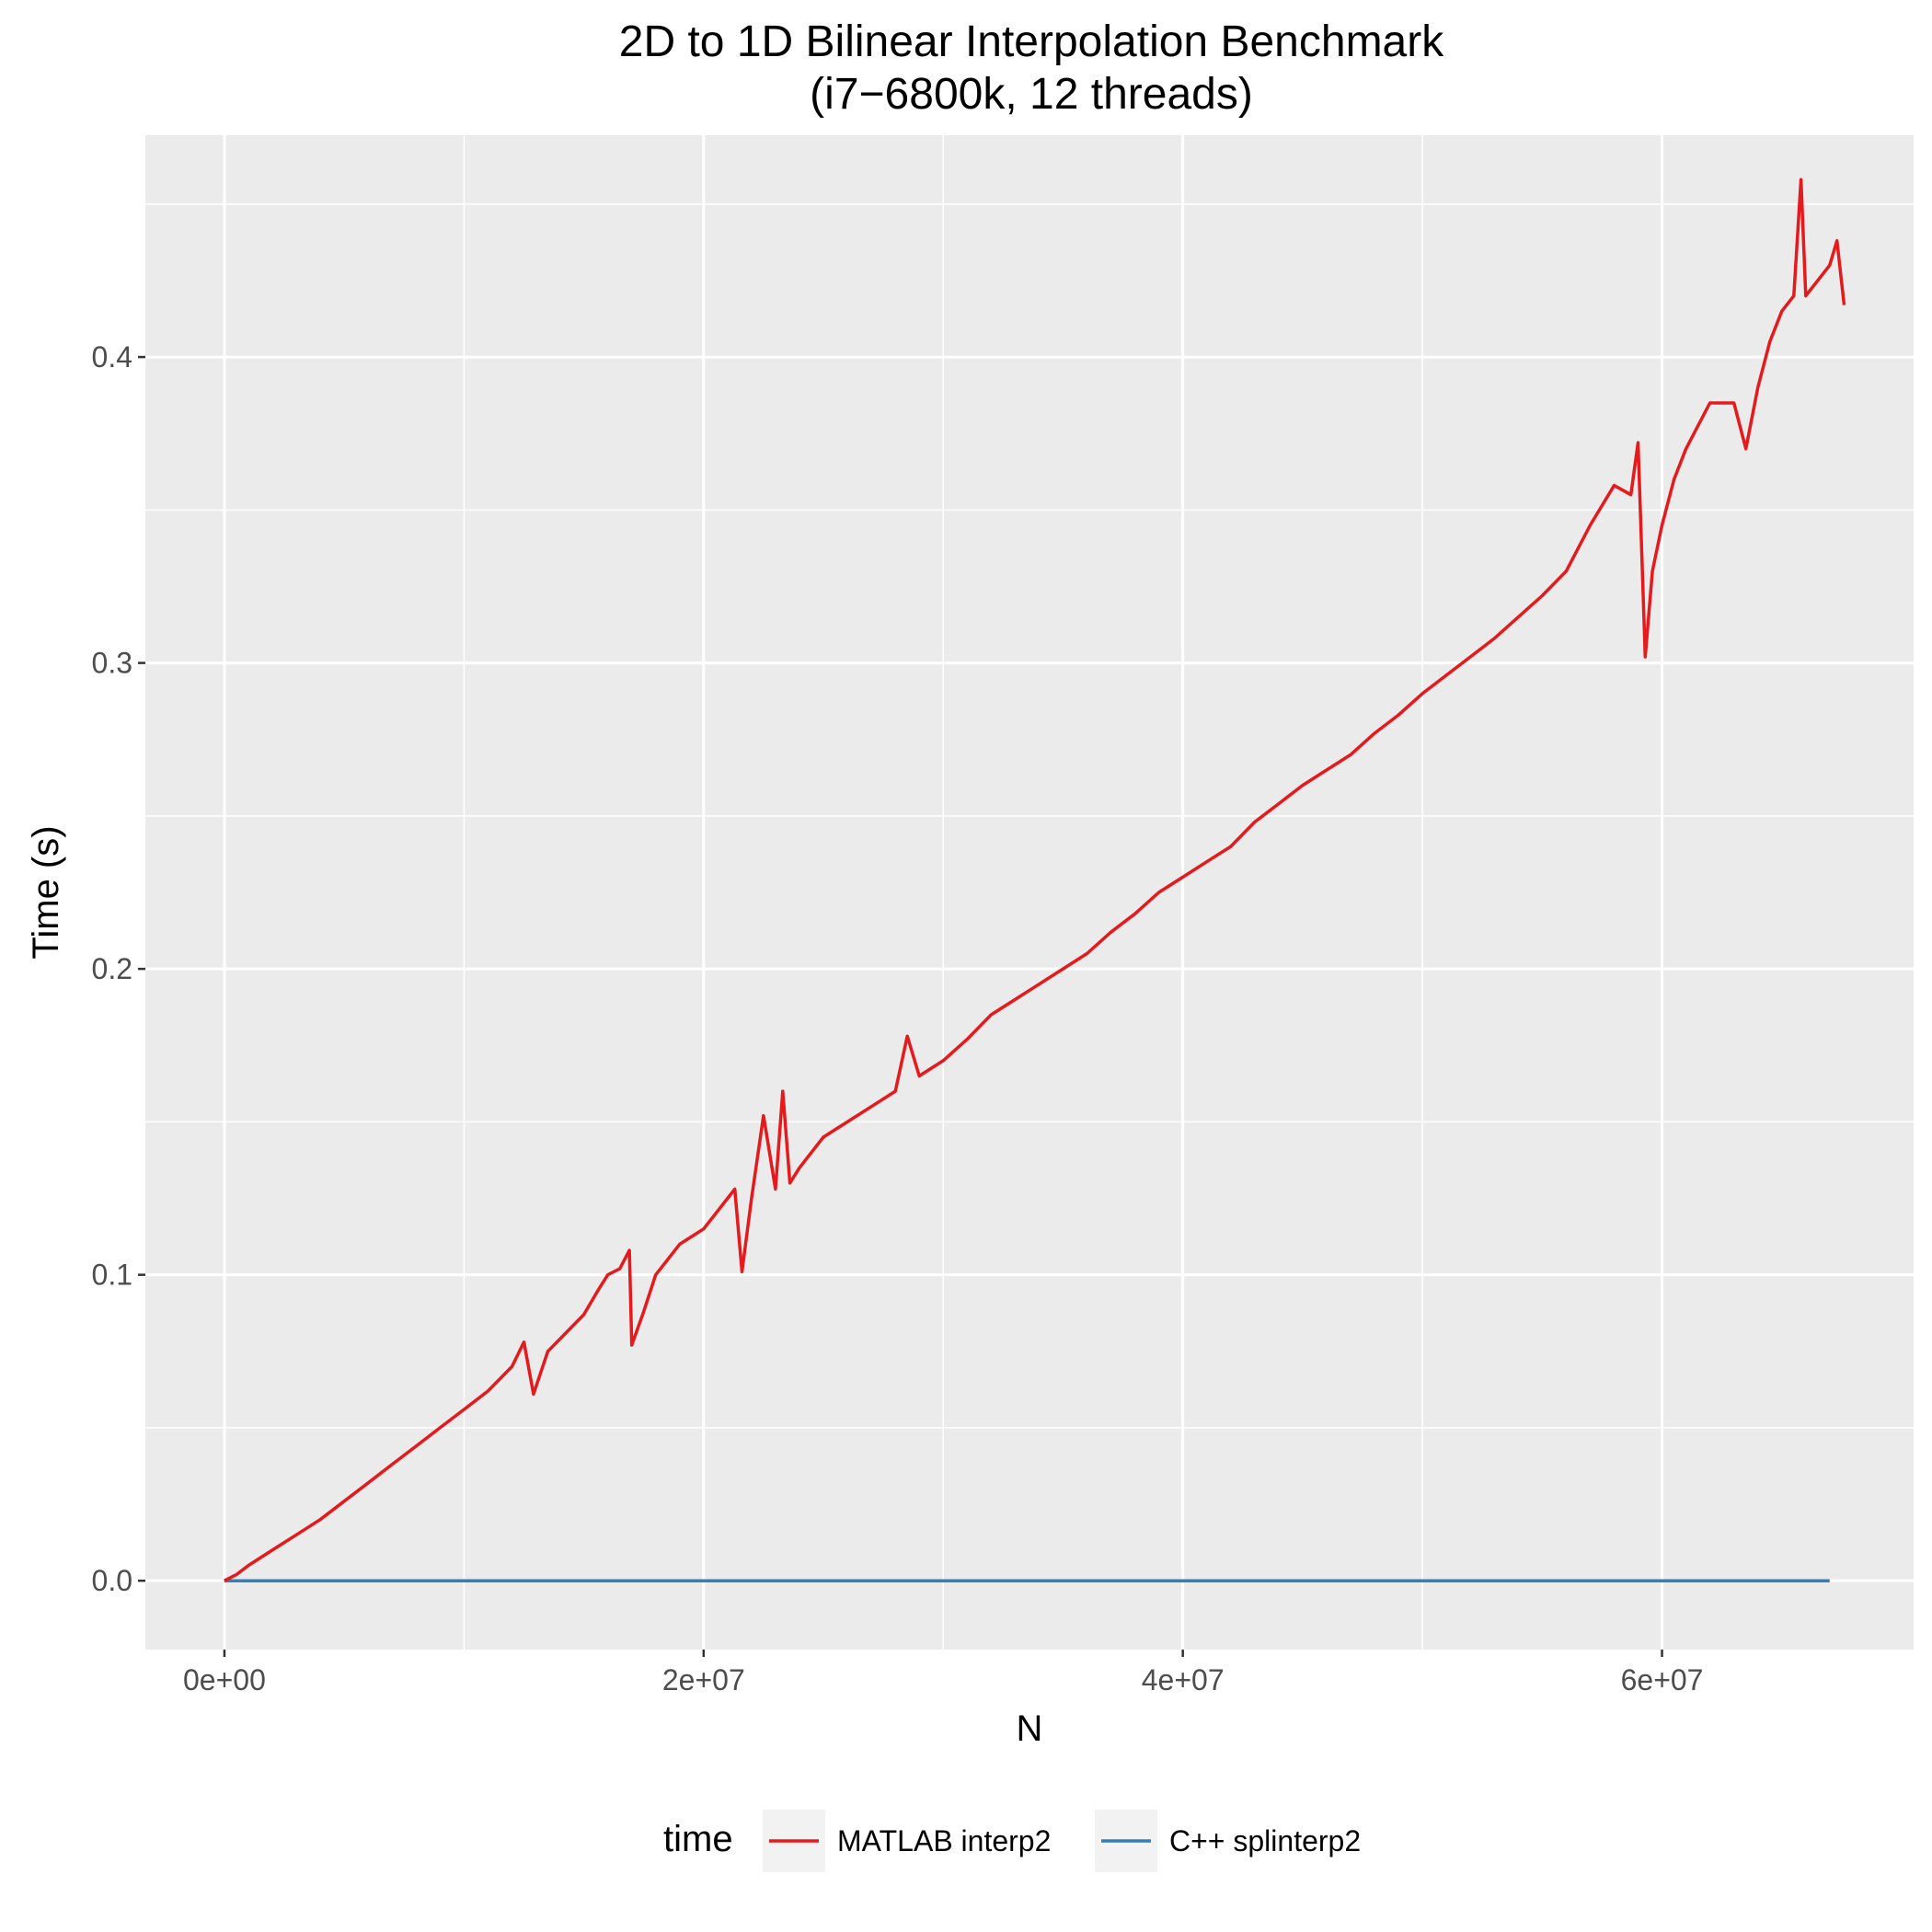 This screenshot has width=1932, height=1932. What do you see at coordinates (112, 1580) in the screenshot?
I see `y-tick-label: 0.0` at bounding box center [112, 1580].